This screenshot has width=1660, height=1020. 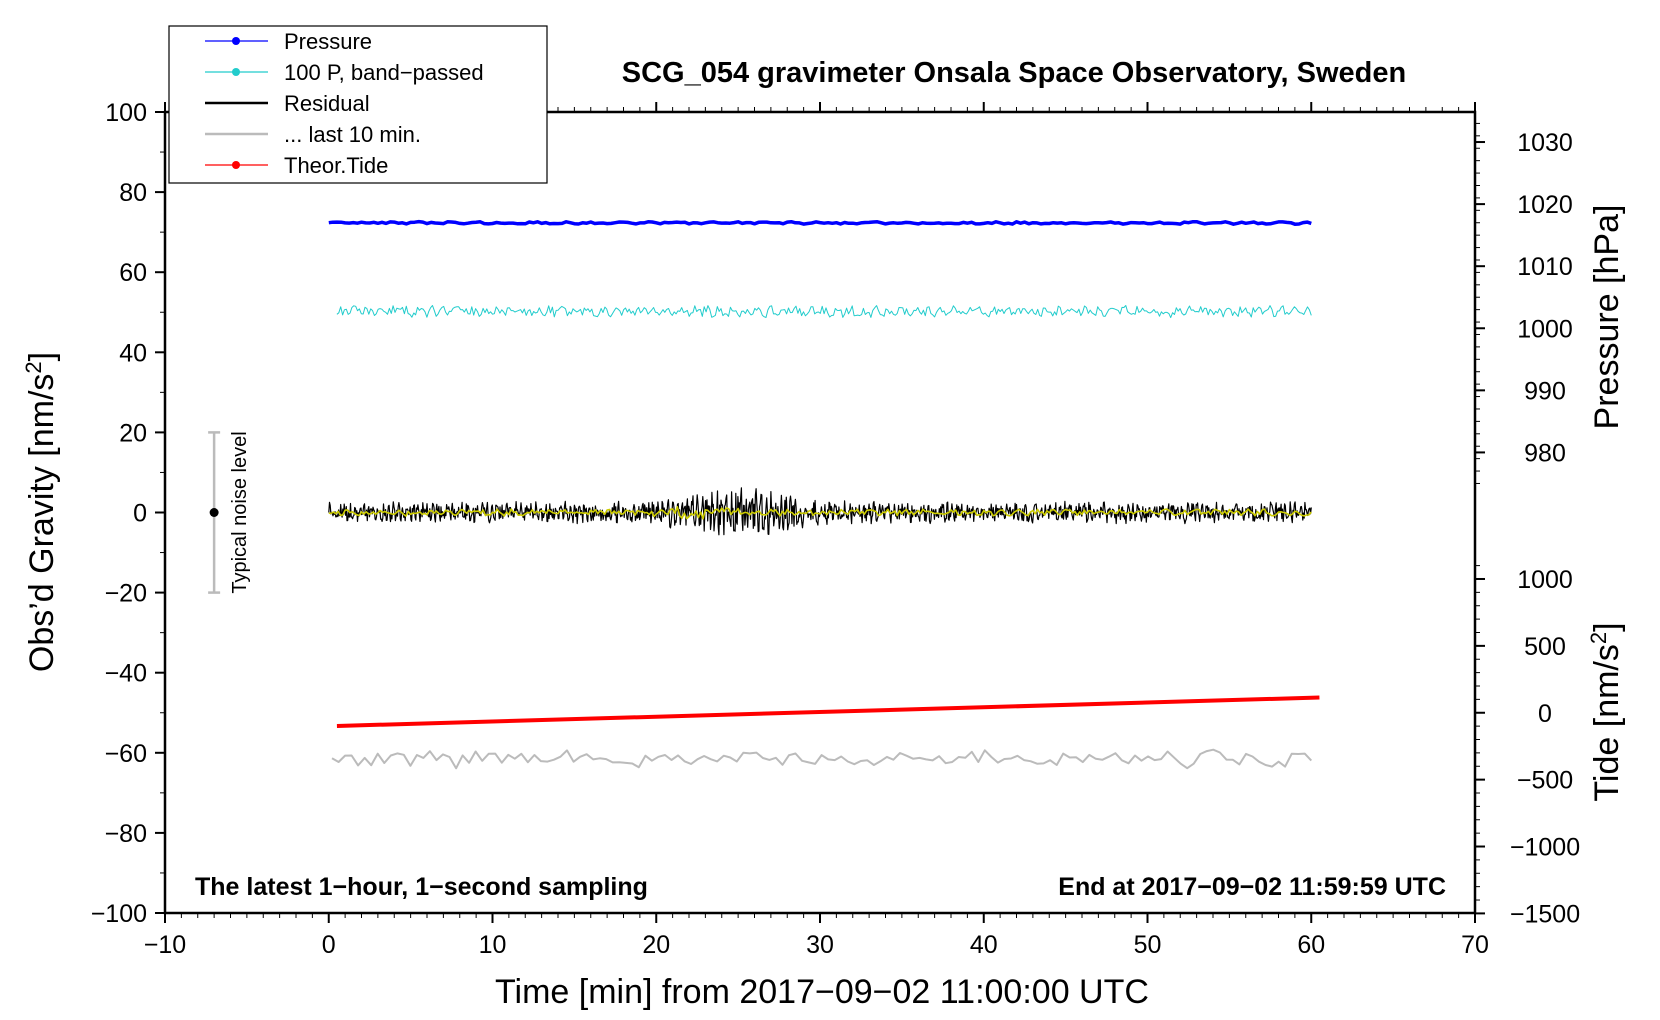 What do you see at coordinates (1545, 329) in the screenshot?
I see `pressure-tick-label: 1000` at bounding box center [1545, 329].